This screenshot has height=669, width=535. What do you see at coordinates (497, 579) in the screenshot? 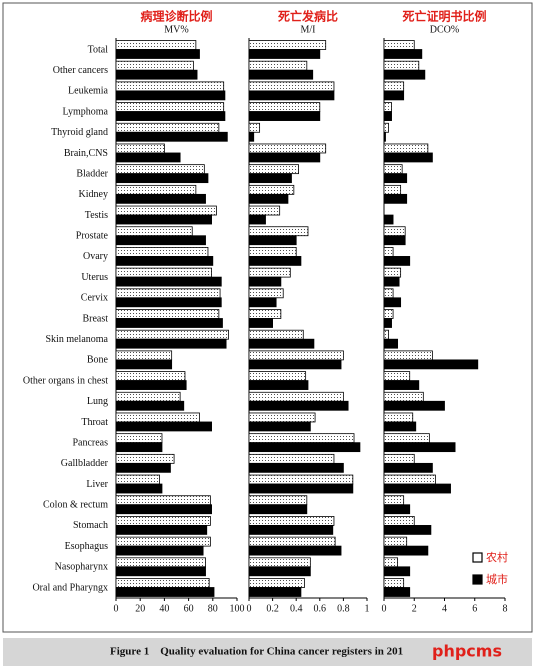
I see `legend-label: 城市` at bounding box center [497, 579].